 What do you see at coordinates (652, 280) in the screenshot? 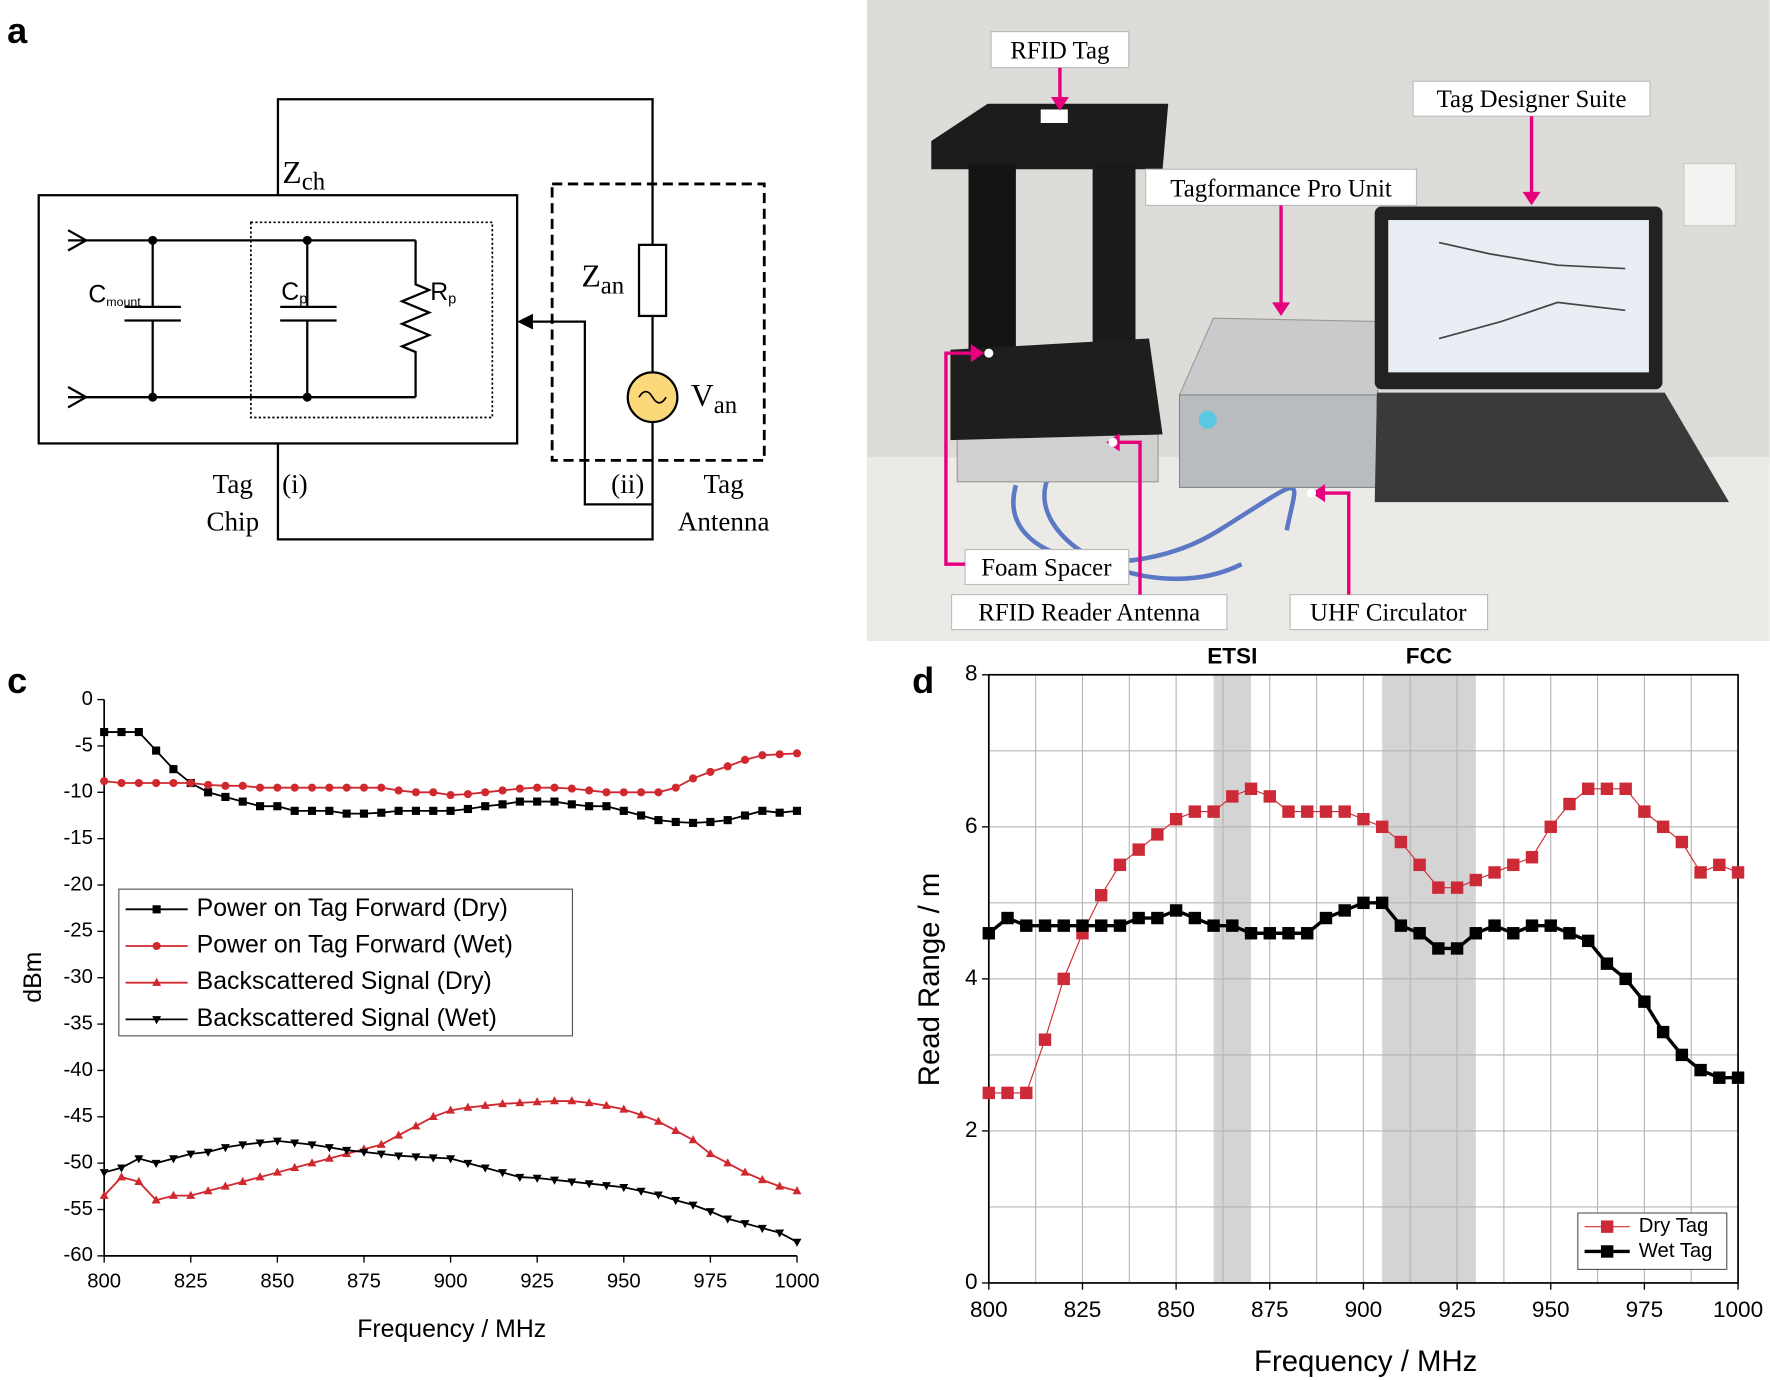
I see `impedance` at bounding box center [652, 280].